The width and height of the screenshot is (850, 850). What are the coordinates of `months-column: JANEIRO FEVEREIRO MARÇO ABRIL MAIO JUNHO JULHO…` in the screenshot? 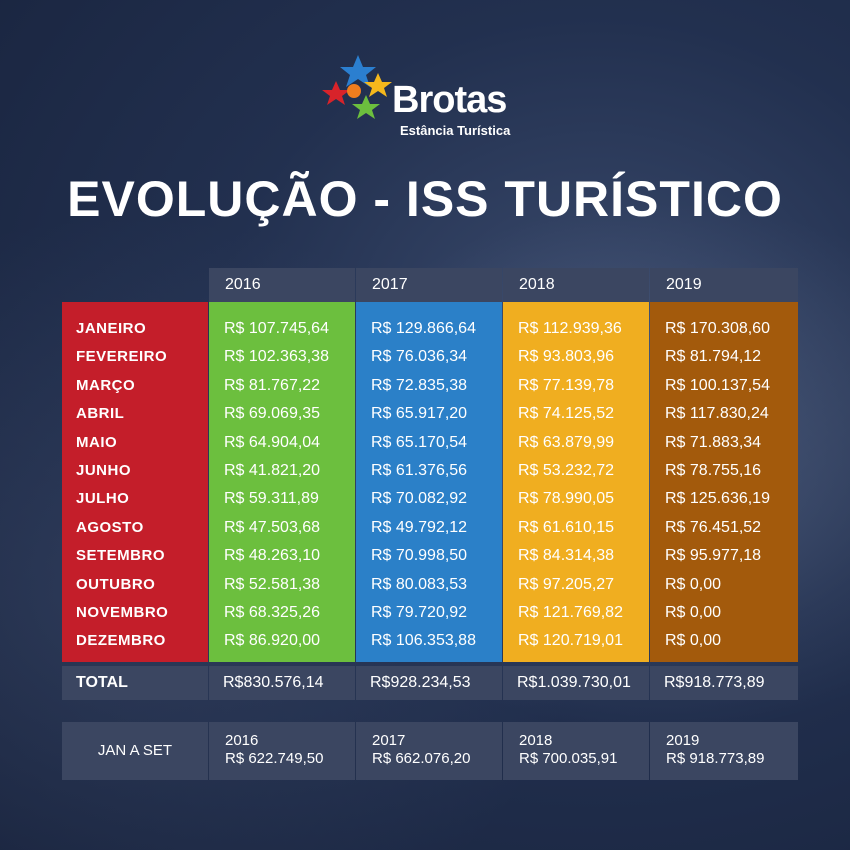 It's located at (135, 482).